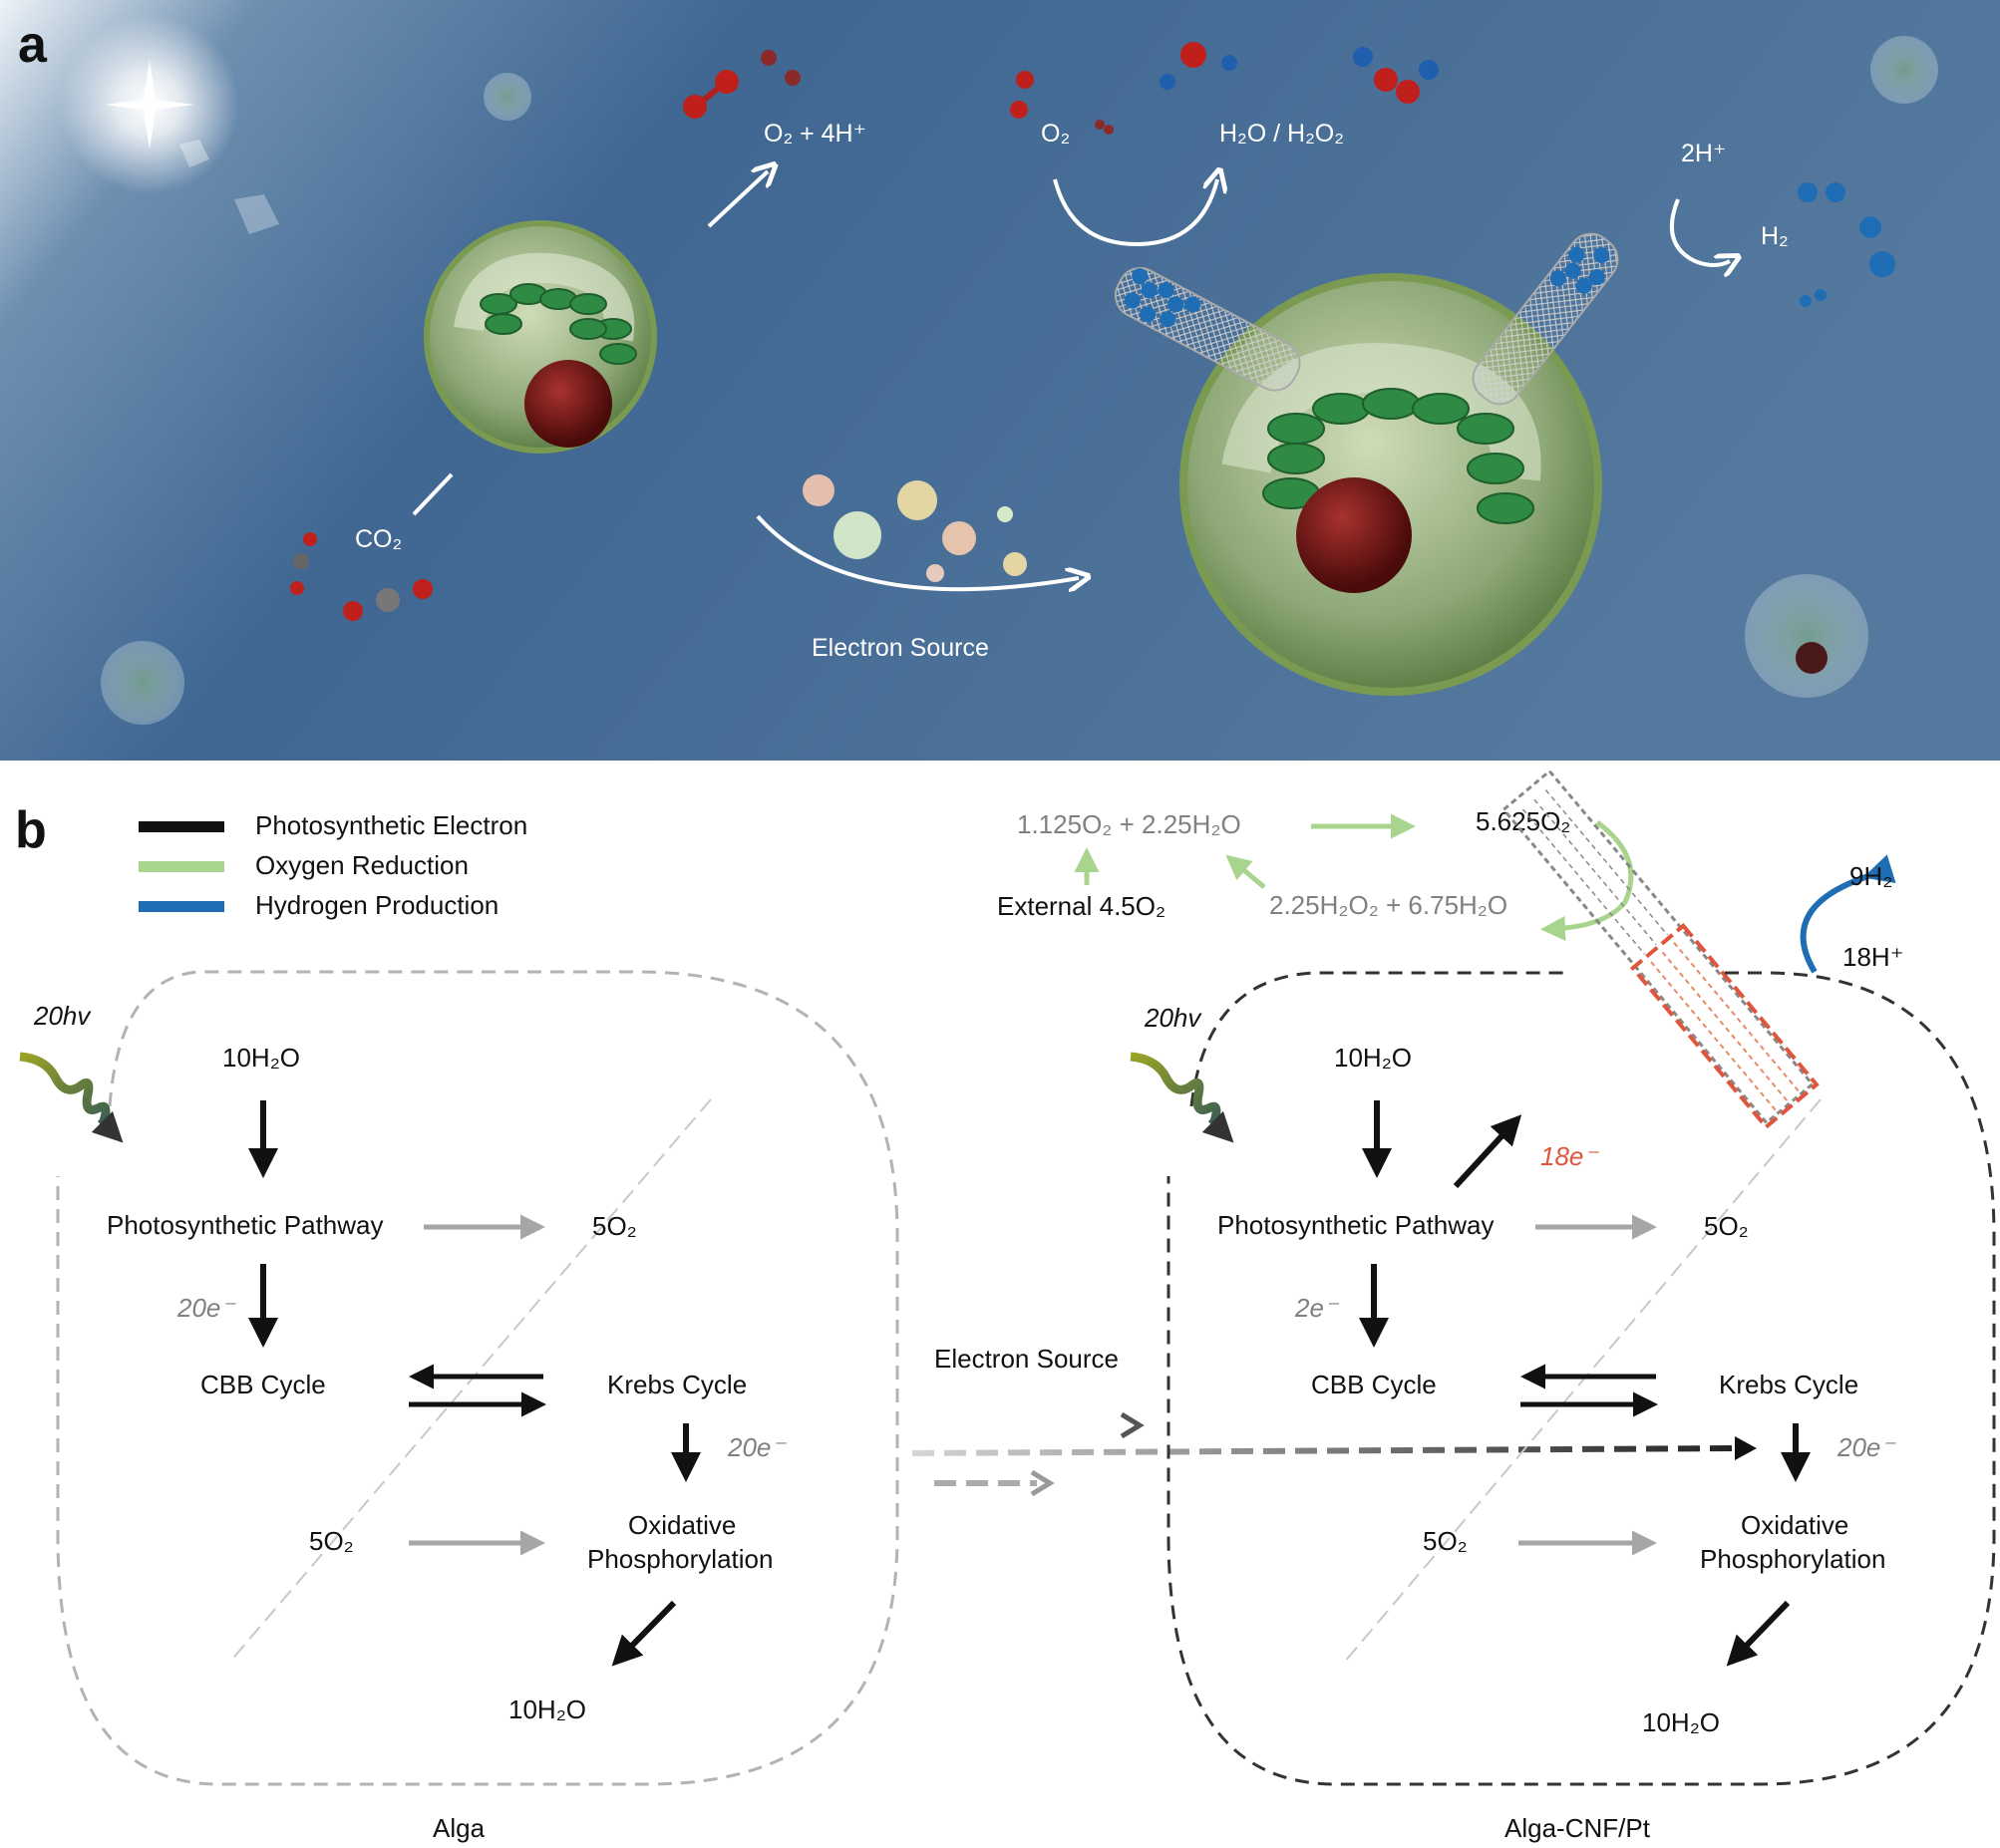  Describe the element at coordinates (1245, 872) in the screenshot. I see `arrow-h2o2-back` at that location.